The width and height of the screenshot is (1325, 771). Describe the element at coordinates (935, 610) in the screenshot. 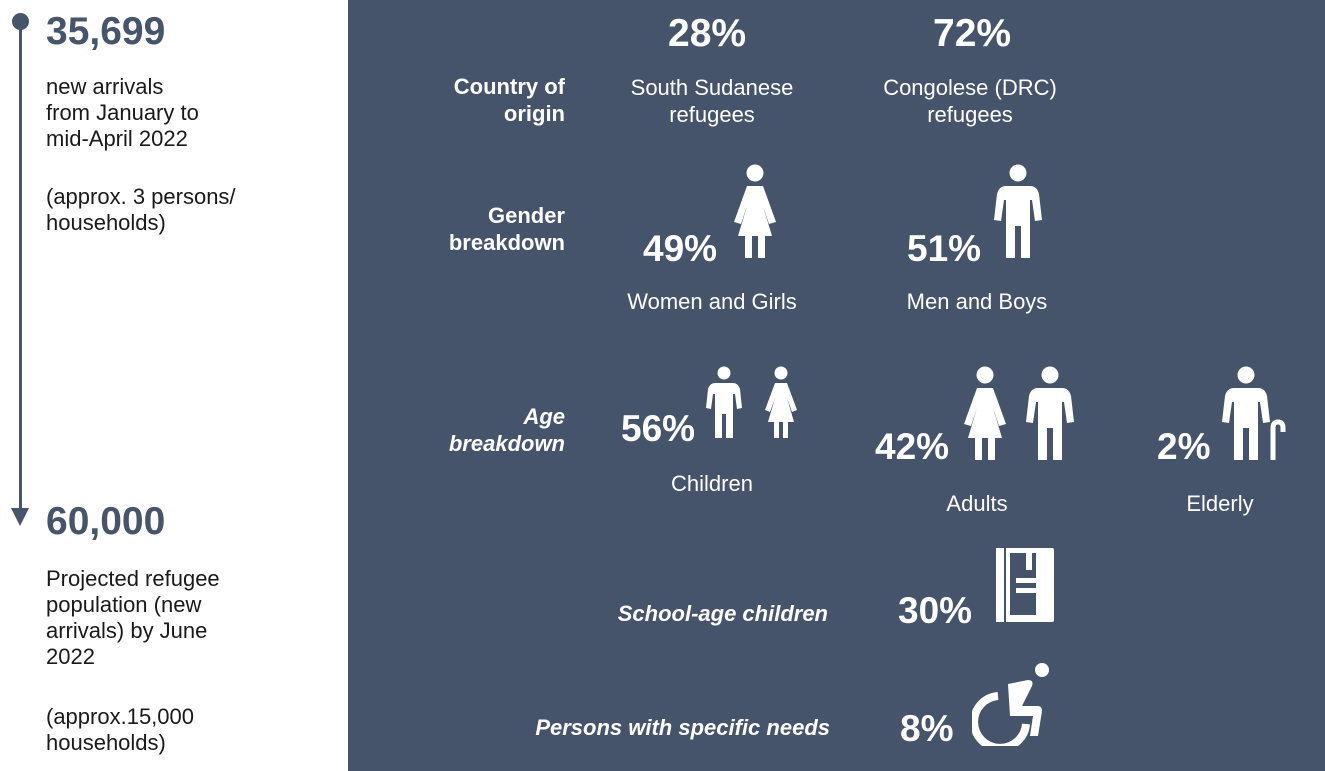

I see `percent-school: 30%` at that location.